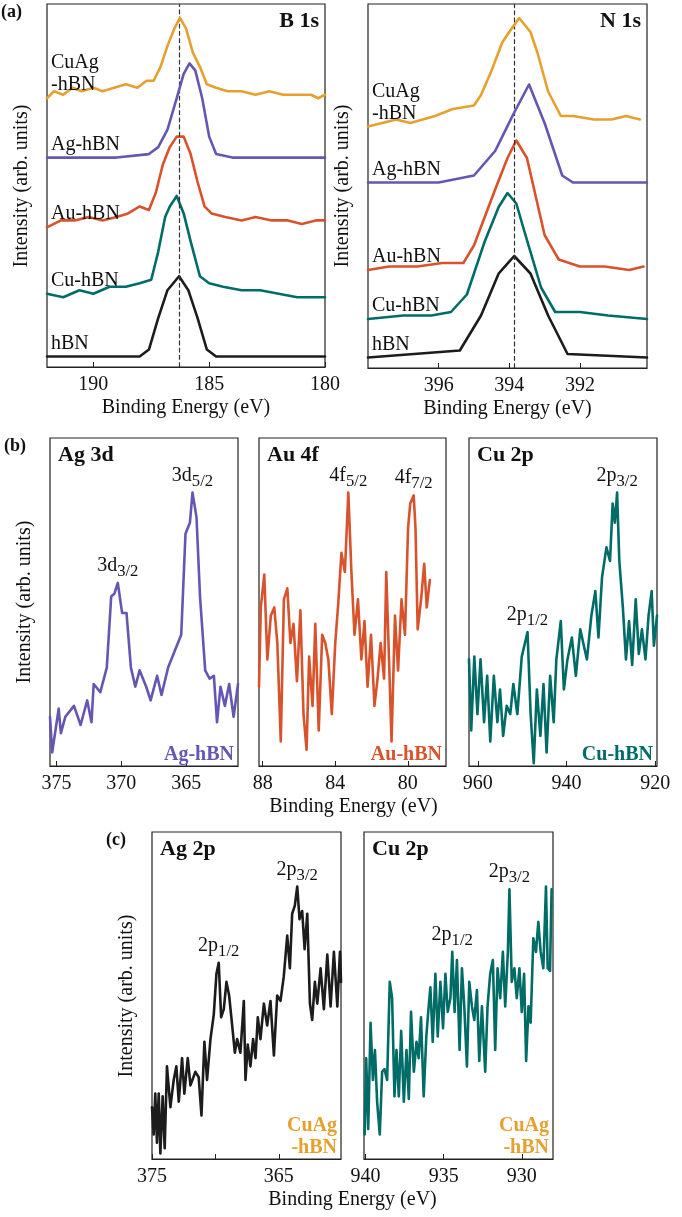 This screenshot has height=1217, width=682. What do you see at coordinates (509, 384) in the screenshot?
I see `x-tick-label: 394` at bounding box center [509, 384].